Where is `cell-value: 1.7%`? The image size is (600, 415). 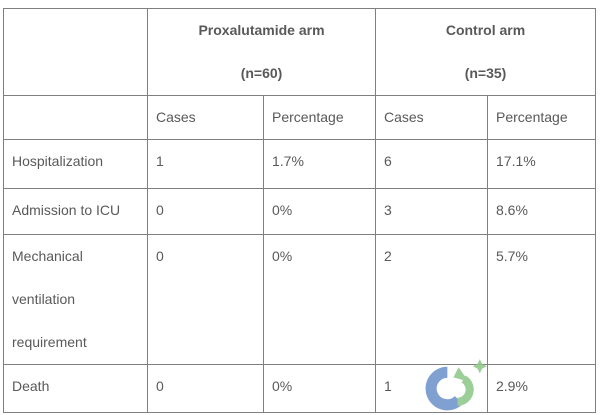 cell-value: 1.7% is located at coordinates (319, 164).